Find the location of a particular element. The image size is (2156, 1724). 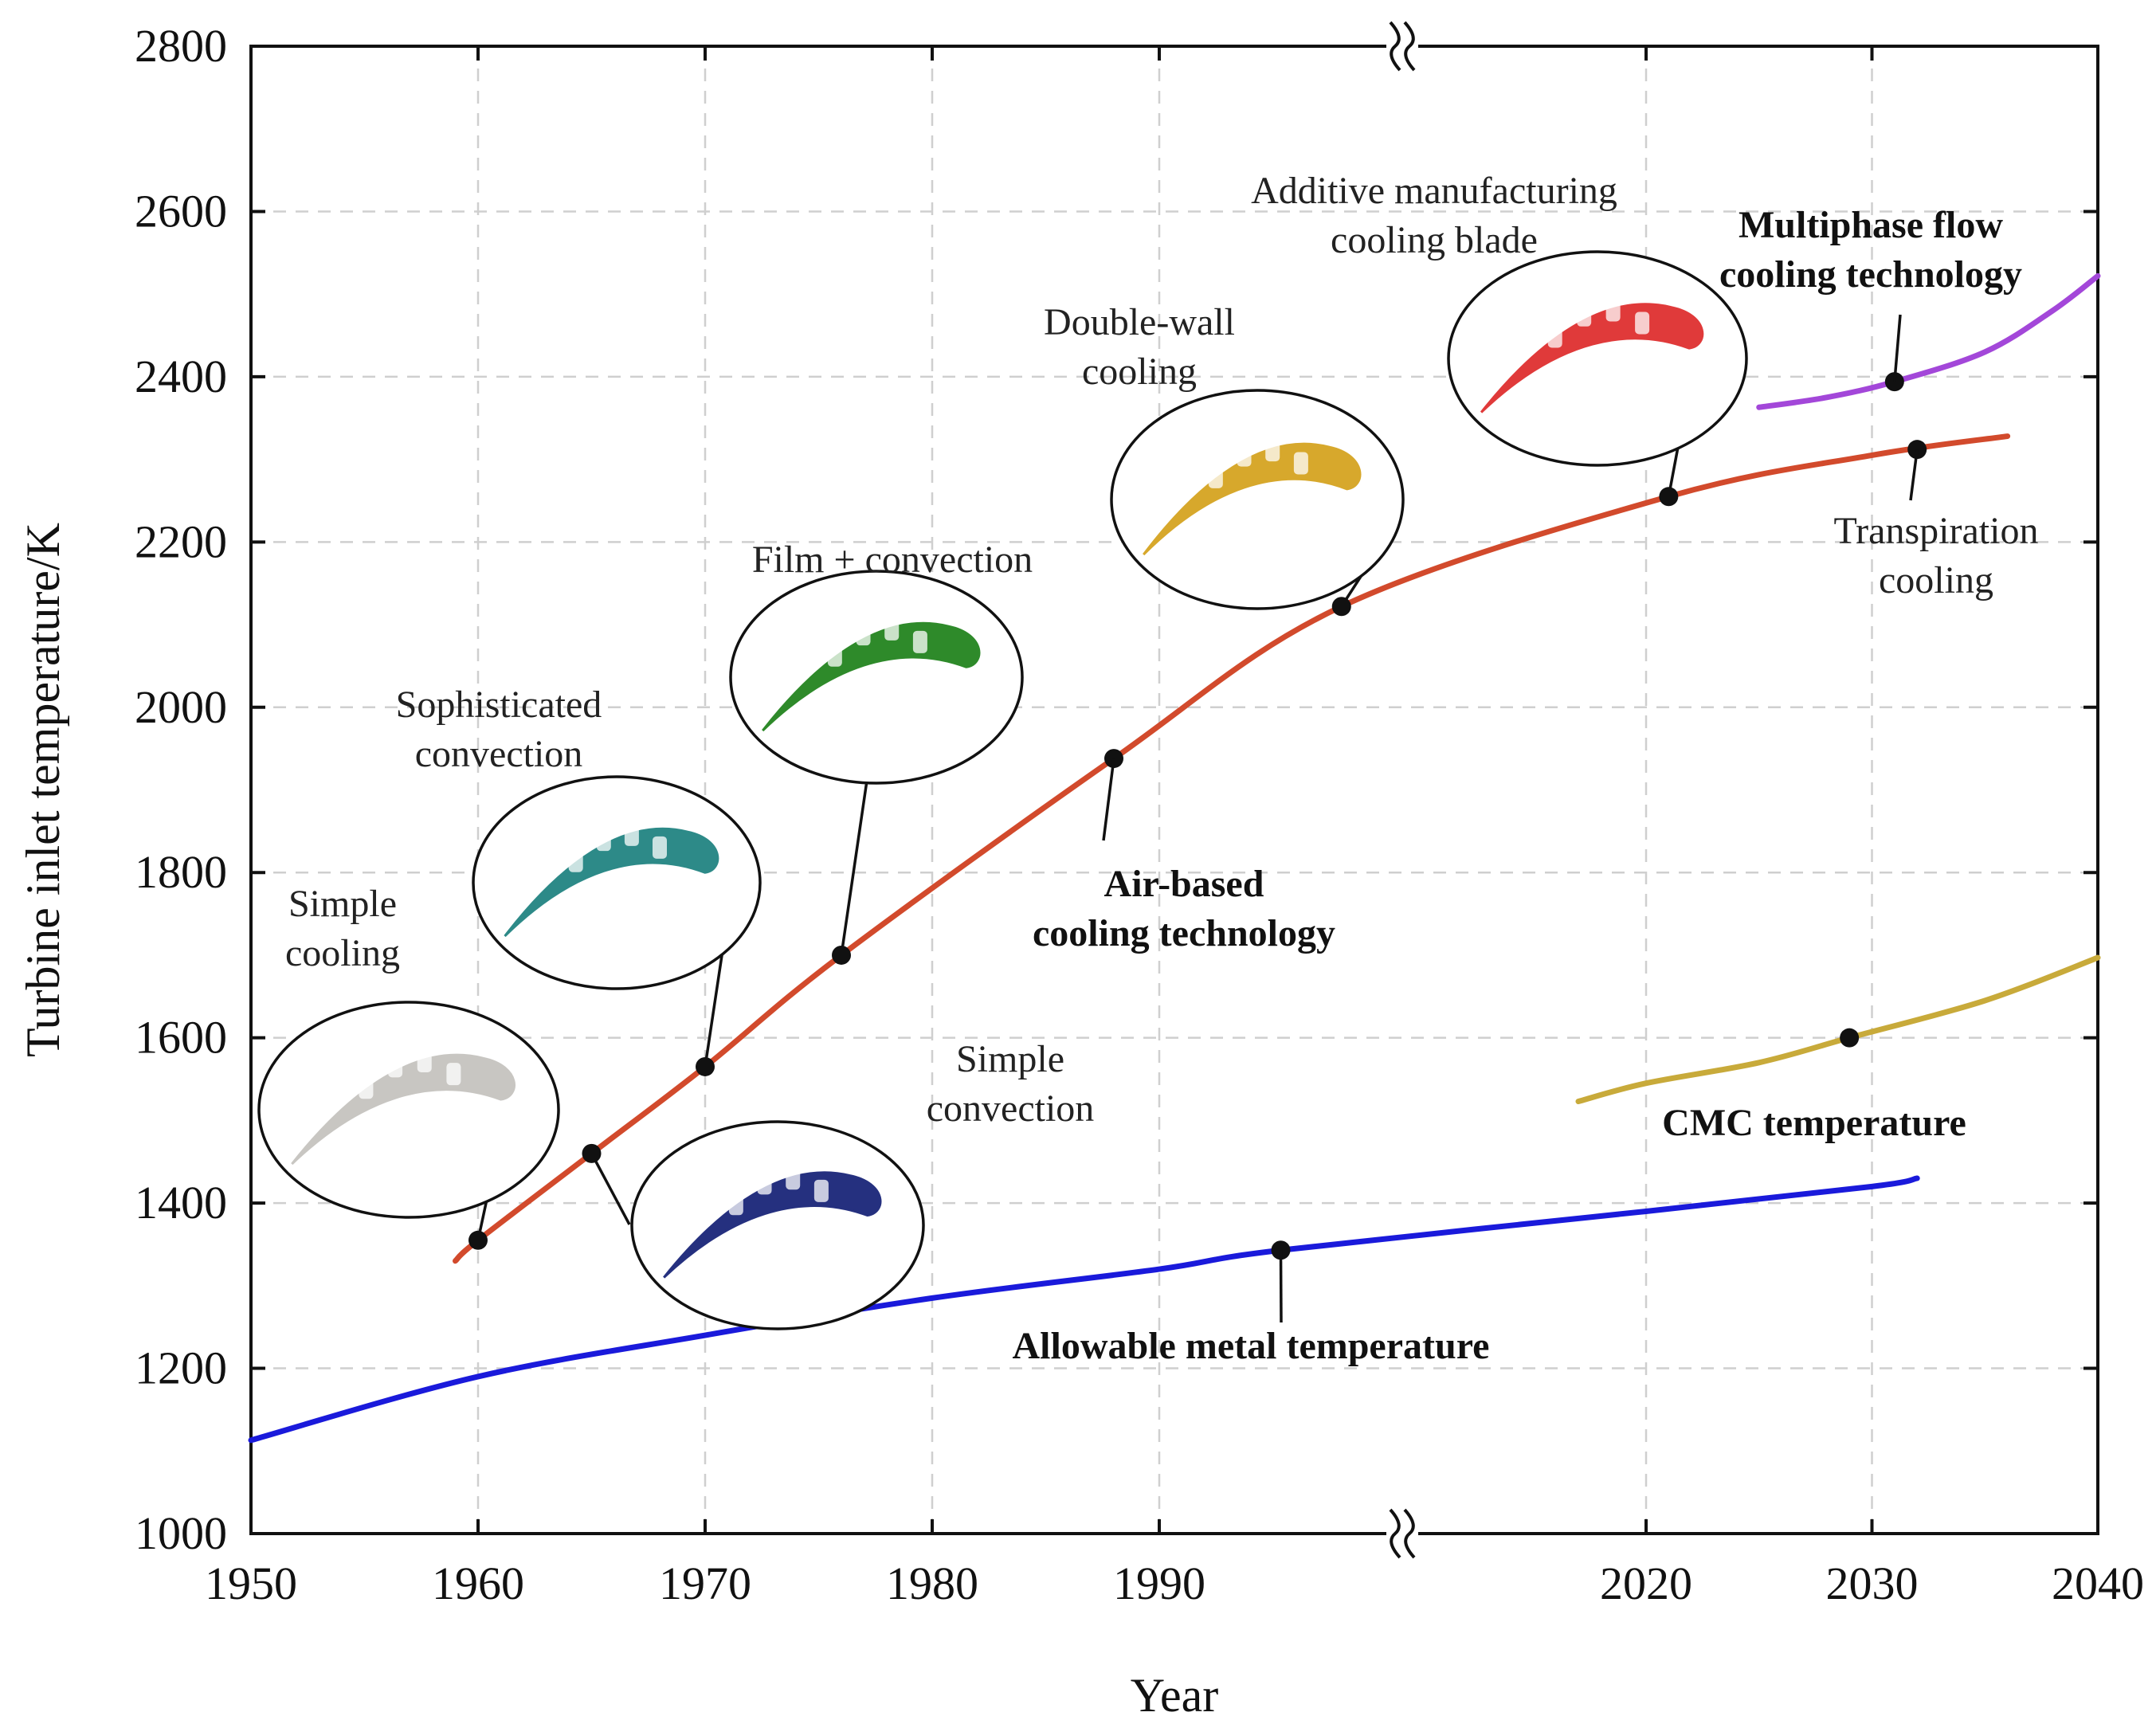

blade-label: Simple convection is located at coordinates (1011, 1084).